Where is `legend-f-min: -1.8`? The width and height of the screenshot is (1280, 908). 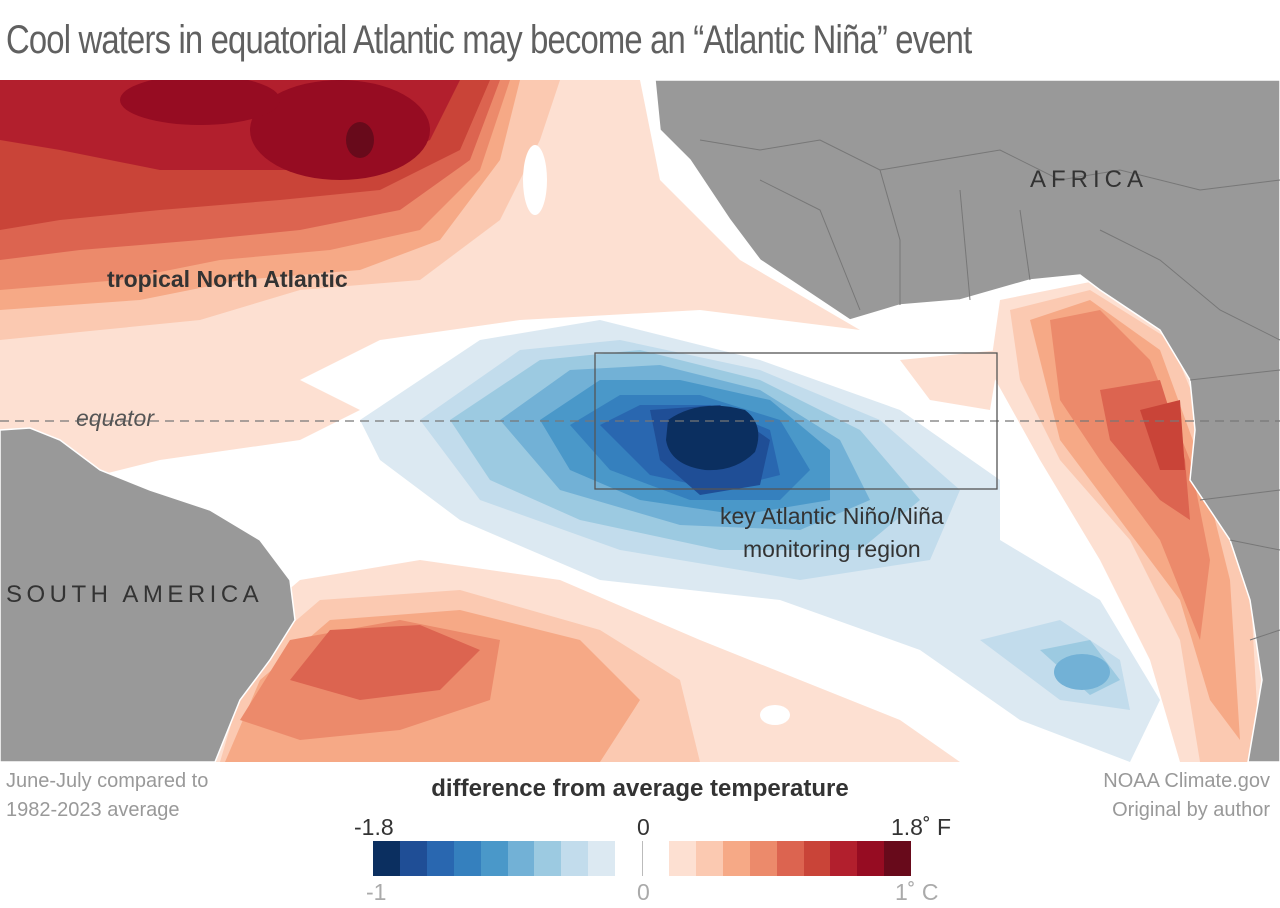
legend-f-min: -1.8 is located at coordinates (374, 827).